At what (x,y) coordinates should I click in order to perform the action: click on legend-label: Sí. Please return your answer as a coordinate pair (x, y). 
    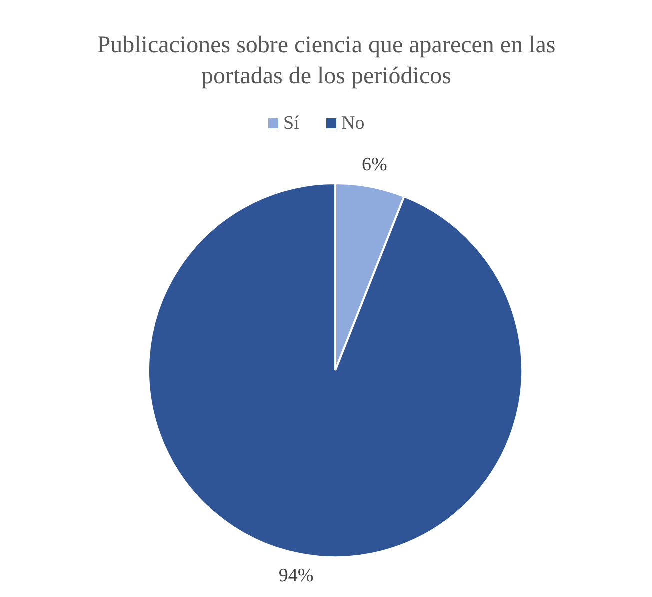
    Looking at the image, I should click on (292, 123).